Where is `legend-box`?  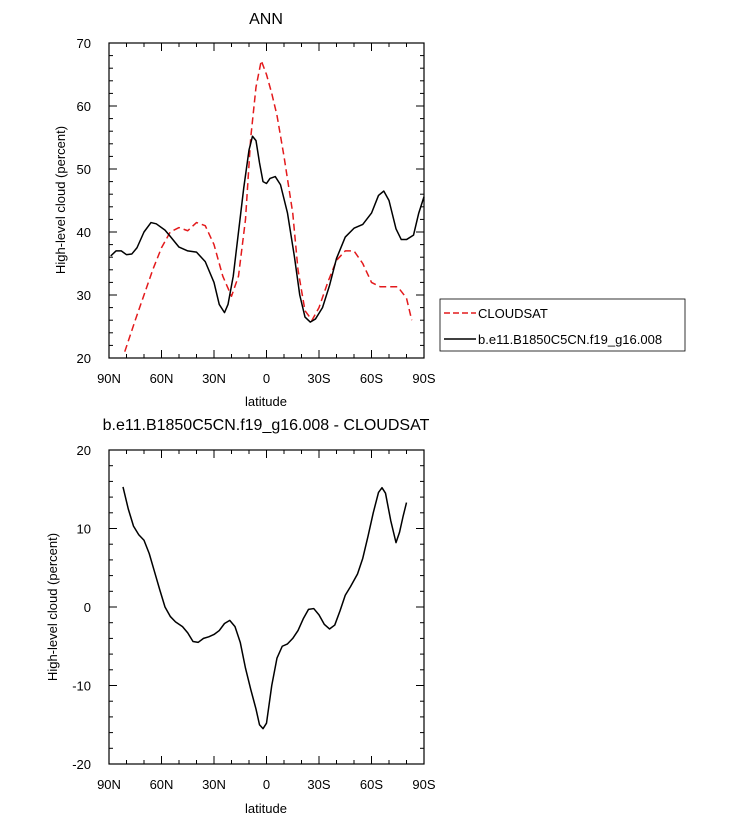 legend-box is located at coordinates (562, 325).